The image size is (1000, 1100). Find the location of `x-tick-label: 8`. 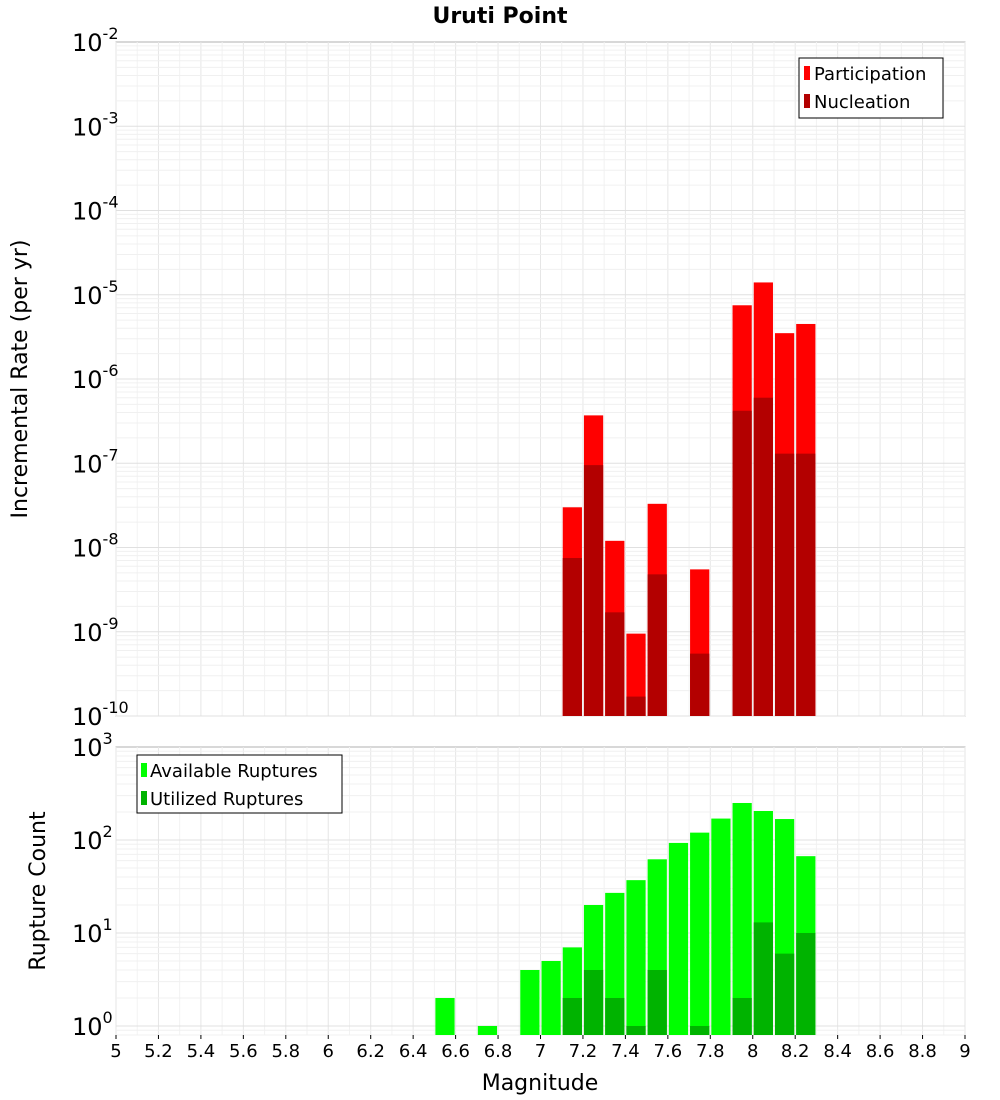

x-tick-label: 8 is located at coordinates (752, 1051).